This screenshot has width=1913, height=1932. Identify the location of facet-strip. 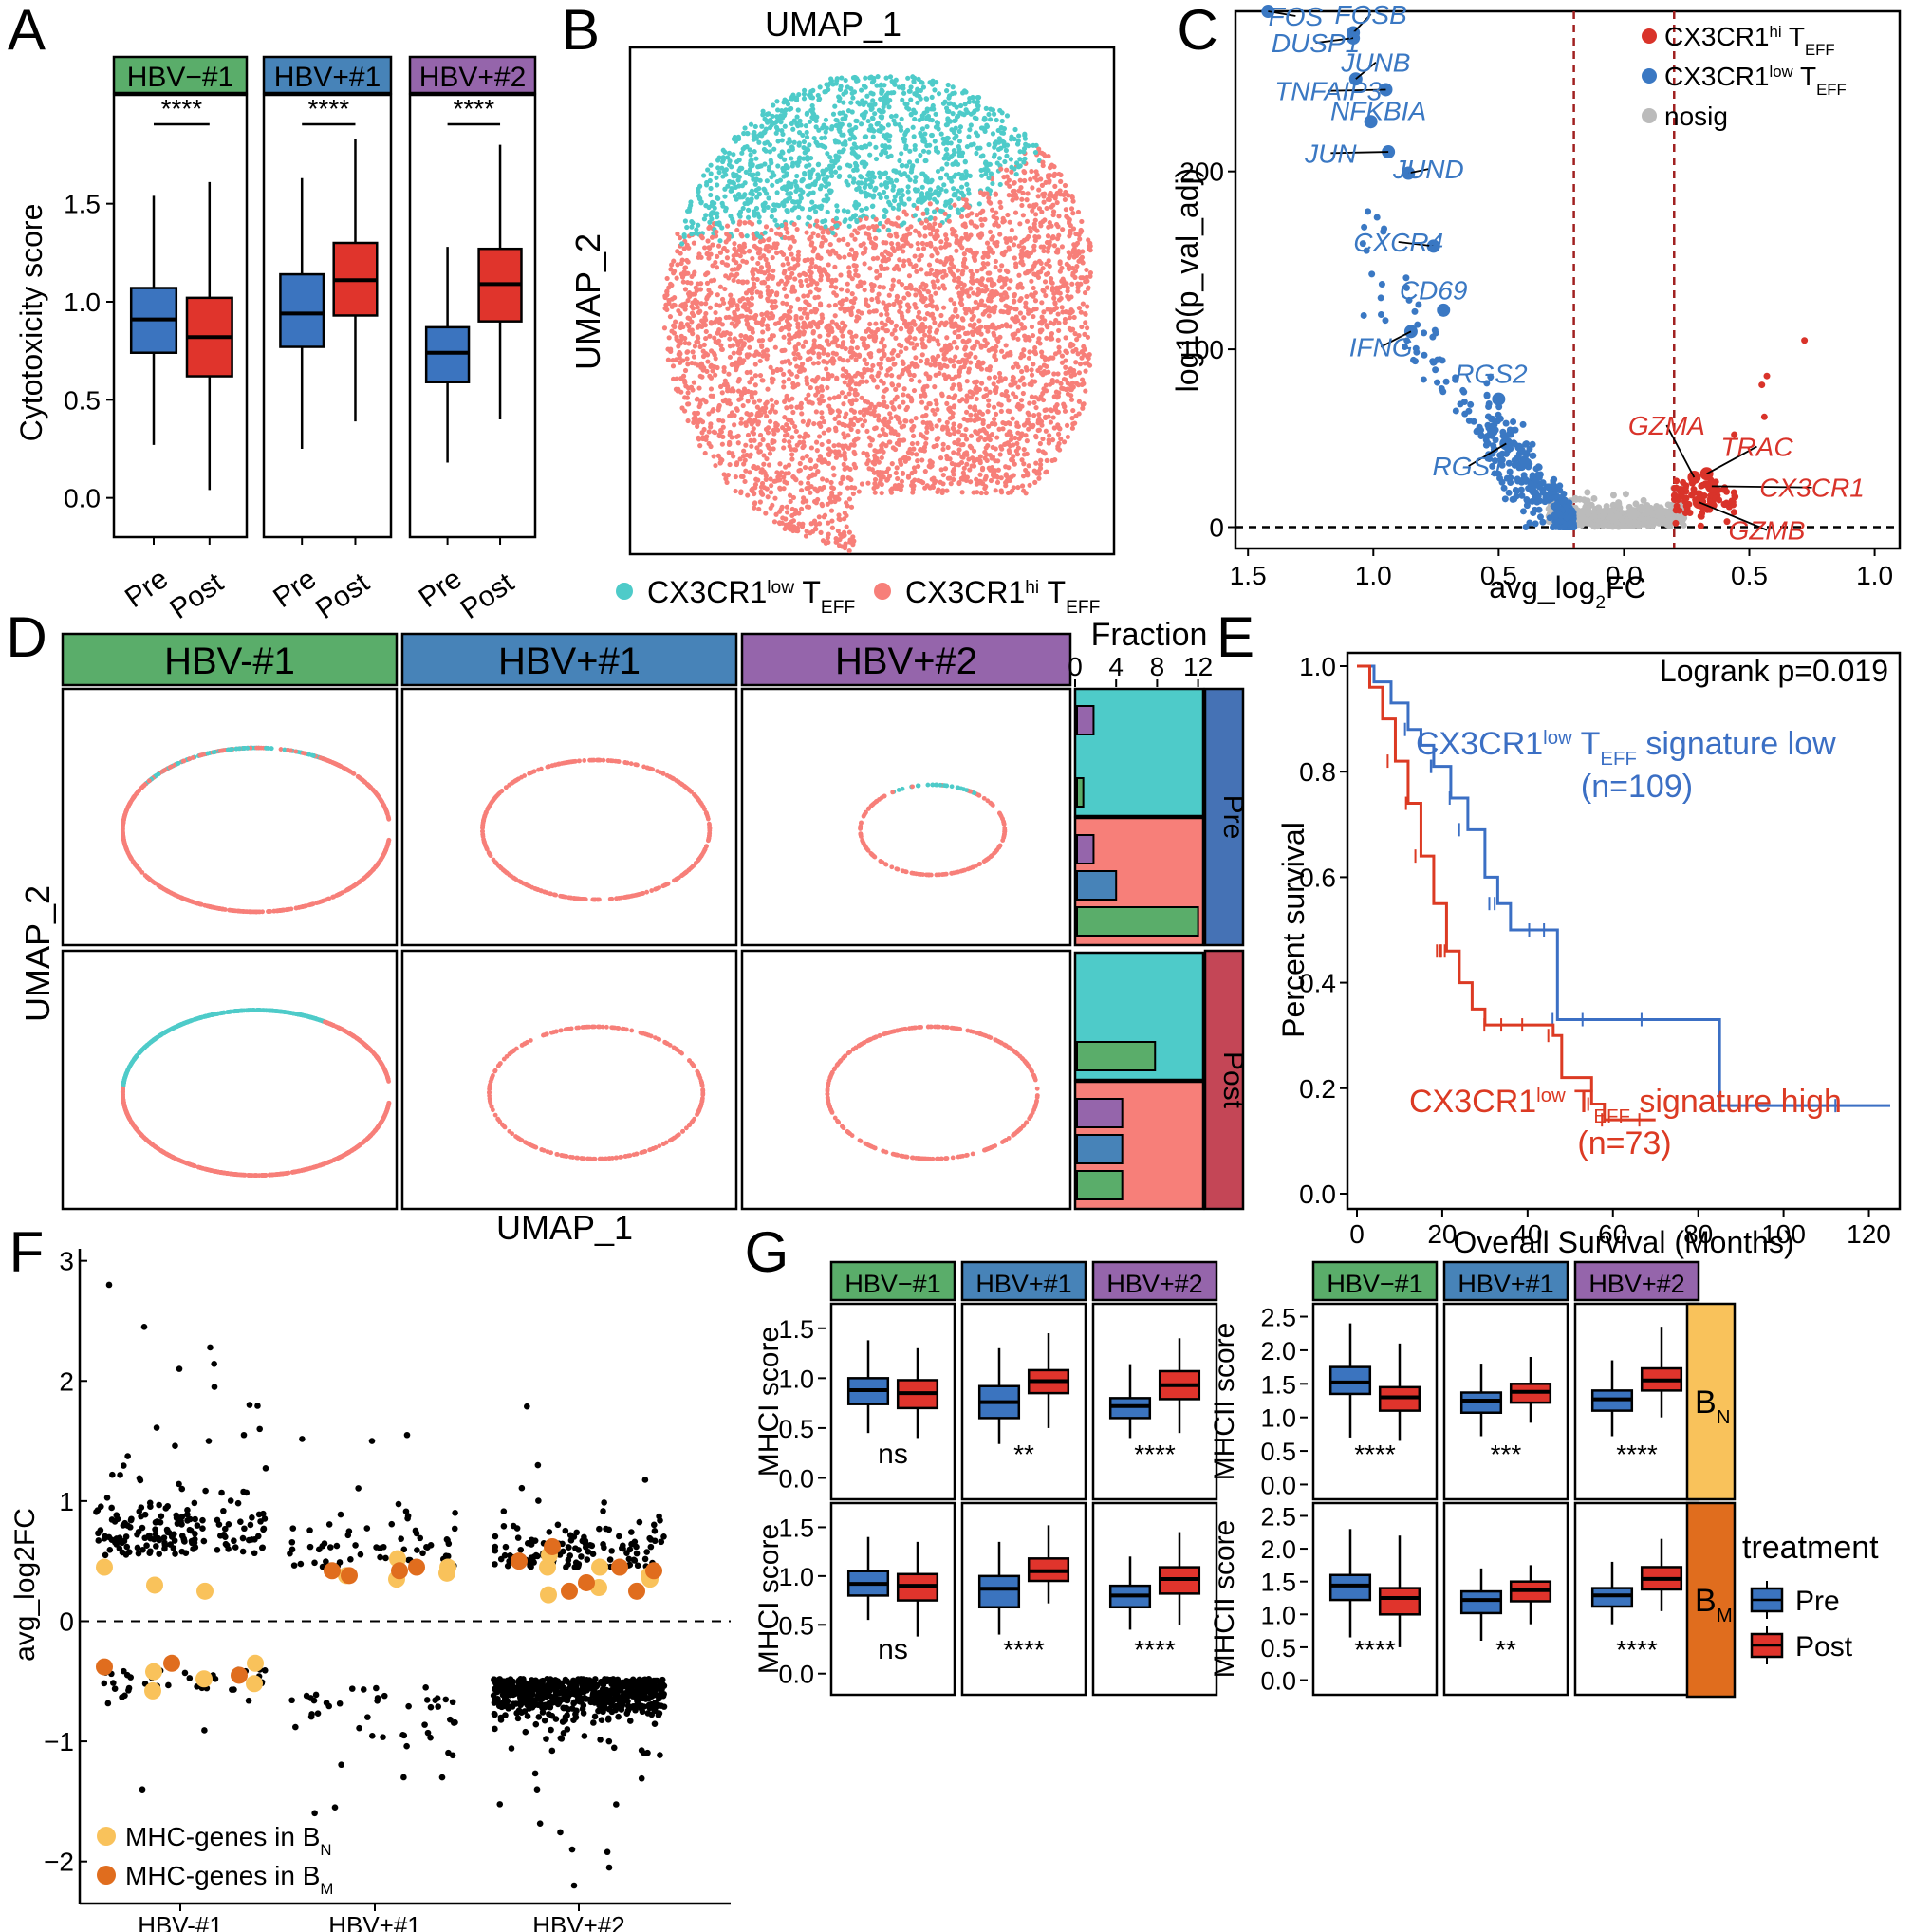
(327, 75).